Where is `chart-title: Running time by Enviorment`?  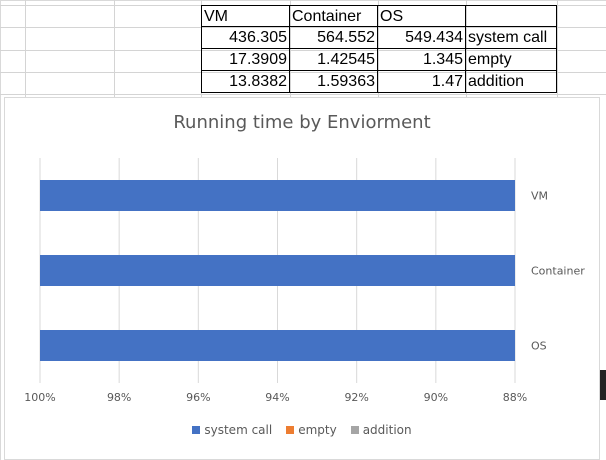 chart-title: Running time by Enviorment is located at coordinates (302, 122).